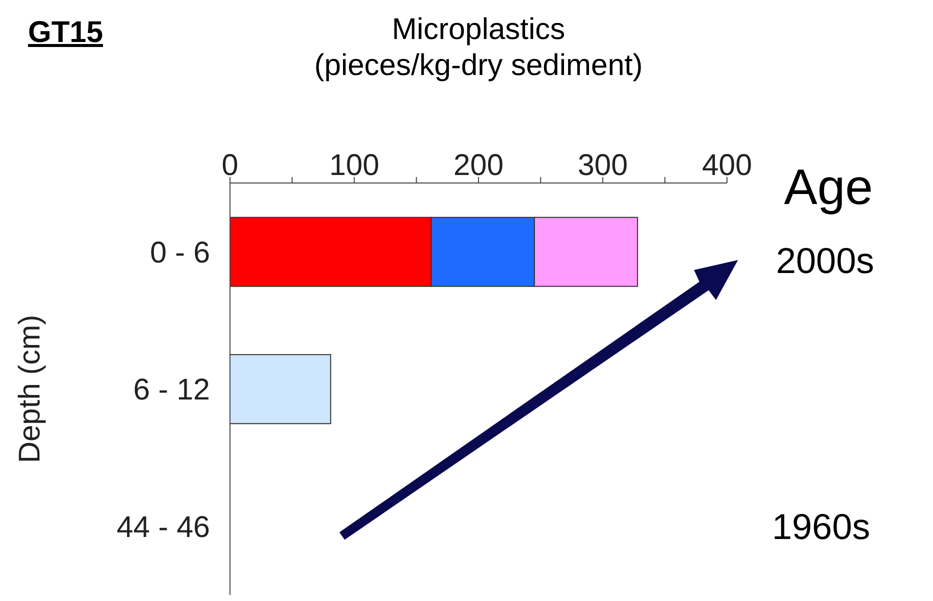 The height and width of the screenshot is (601, 933). What do you see at coordinates (478, 165) in the screenshot?
I see `x-tick-label: 200` at bounding box center [478, 165].